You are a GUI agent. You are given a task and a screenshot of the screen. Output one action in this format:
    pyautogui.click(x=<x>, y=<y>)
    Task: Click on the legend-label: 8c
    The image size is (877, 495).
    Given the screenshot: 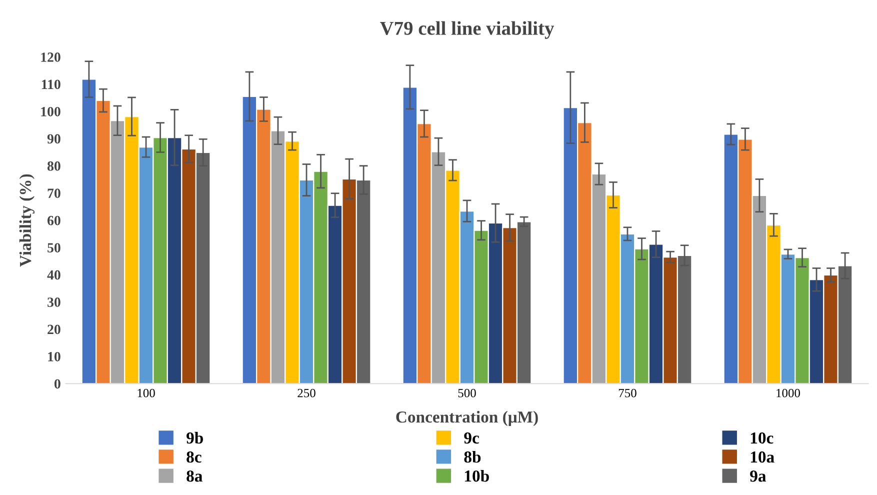 What is the action you would take?
    pyautogui.click(x=194, y=457)
    